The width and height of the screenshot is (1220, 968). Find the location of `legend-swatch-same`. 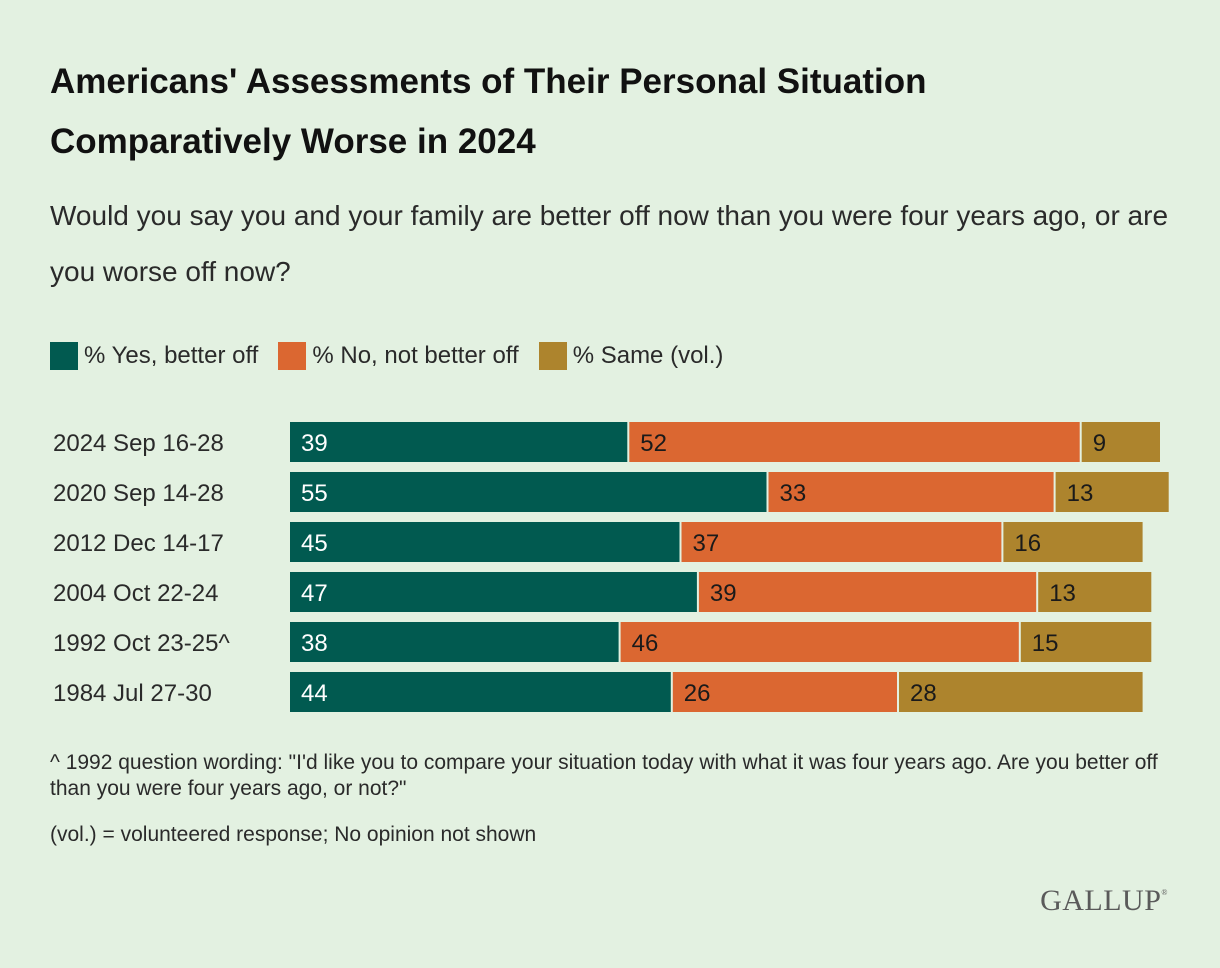

legend-swatch-same is located at coordinates (552, 356).